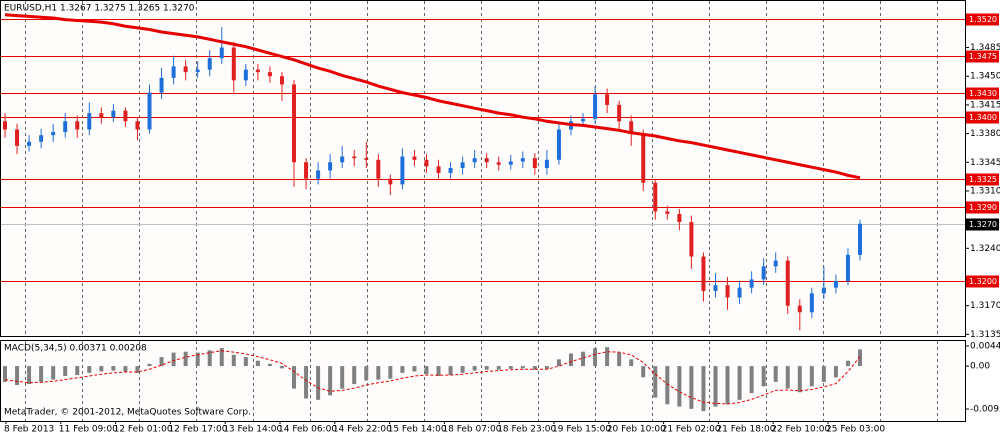  What do you see at coordinates (636, 429) in the screenshot?
I see `x-tick-label: 20 Feb 10:00` at bounding box center [636, 429].